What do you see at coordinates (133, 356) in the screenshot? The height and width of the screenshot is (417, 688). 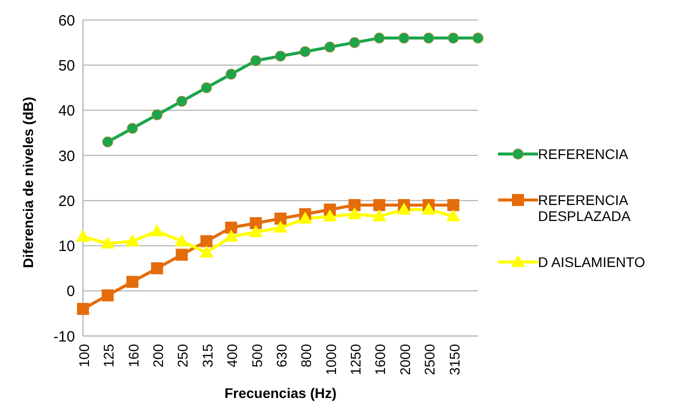 I see `x-tick-label: 160` at bounding box center [133, 356].